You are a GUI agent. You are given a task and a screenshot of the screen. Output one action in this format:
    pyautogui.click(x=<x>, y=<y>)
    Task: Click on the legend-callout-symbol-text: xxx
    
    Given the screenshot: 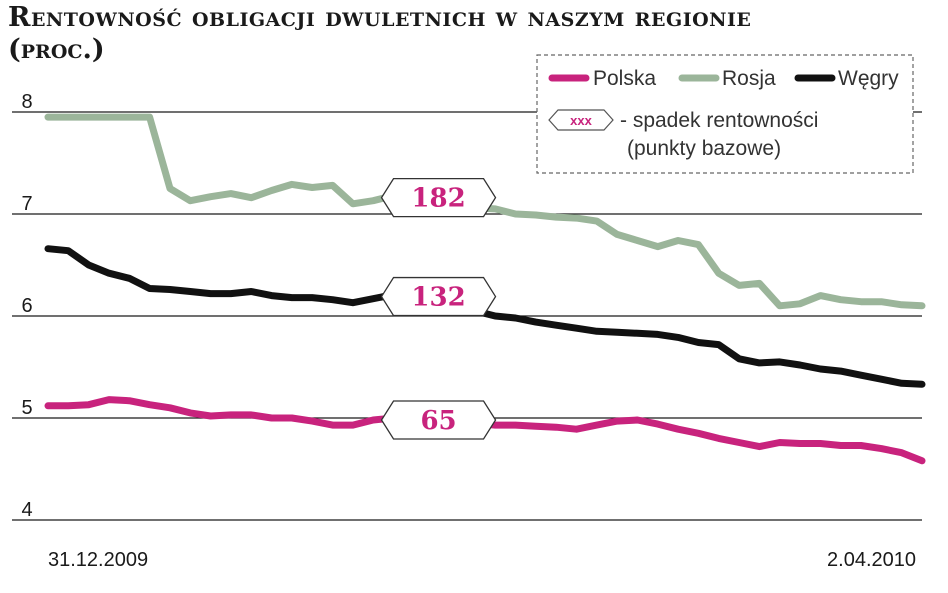 What is the action you would take?
    pyautogui.click(x=581, y=120)
    